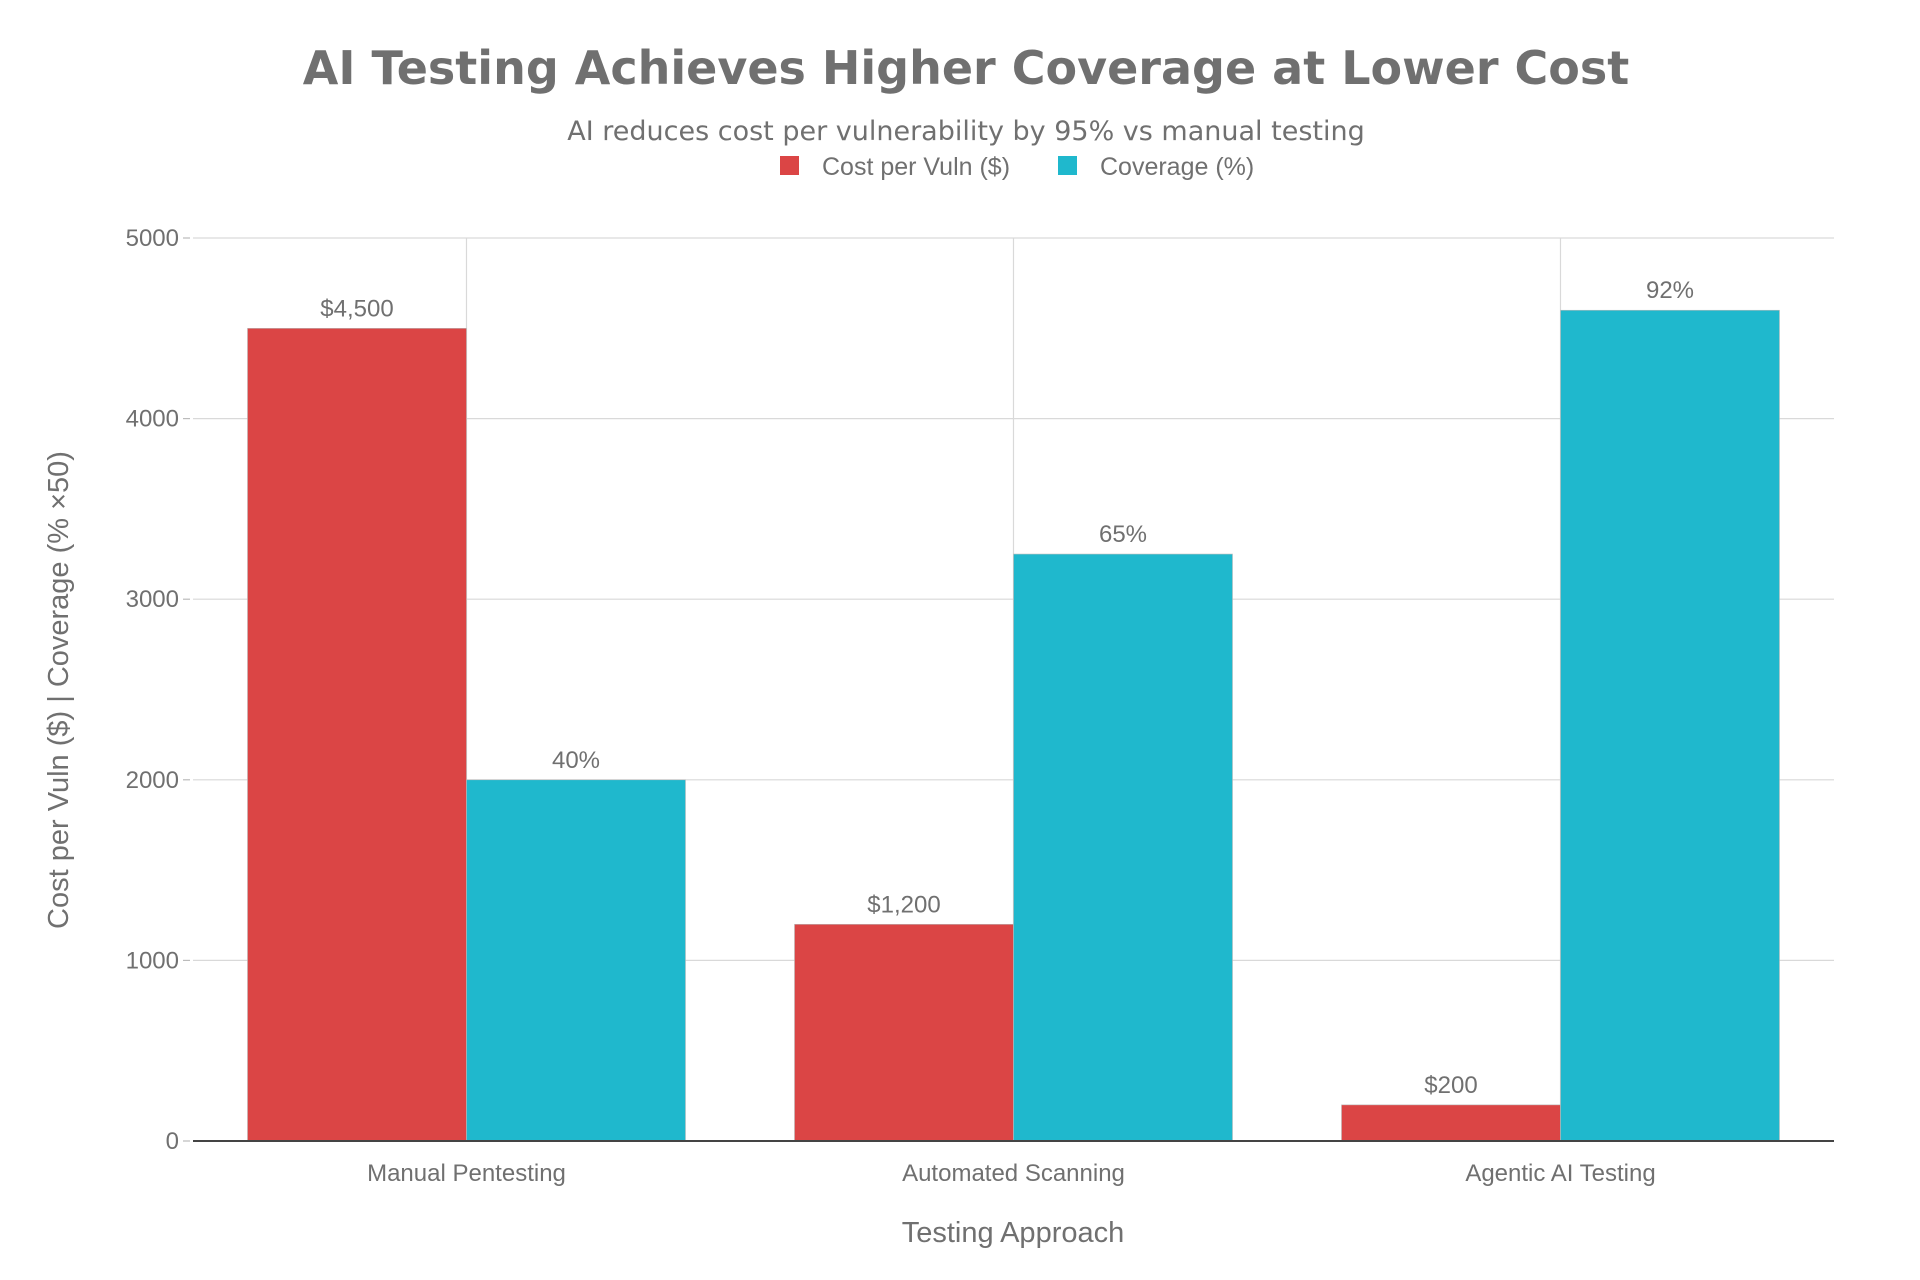 This screenshot has width=1920, height=1280. I want to click on y-tick-label: 5000, so click(152, 238).